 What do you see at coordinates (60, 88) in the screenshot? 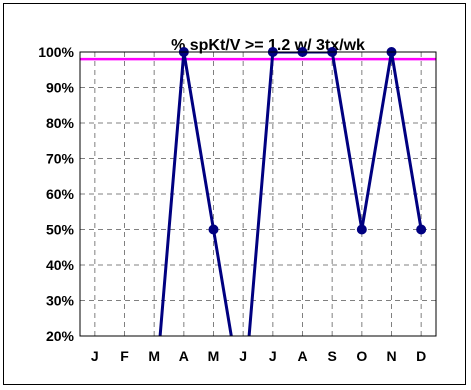
I see `y-tick-label: 90%` at bounding box center [60, 88].